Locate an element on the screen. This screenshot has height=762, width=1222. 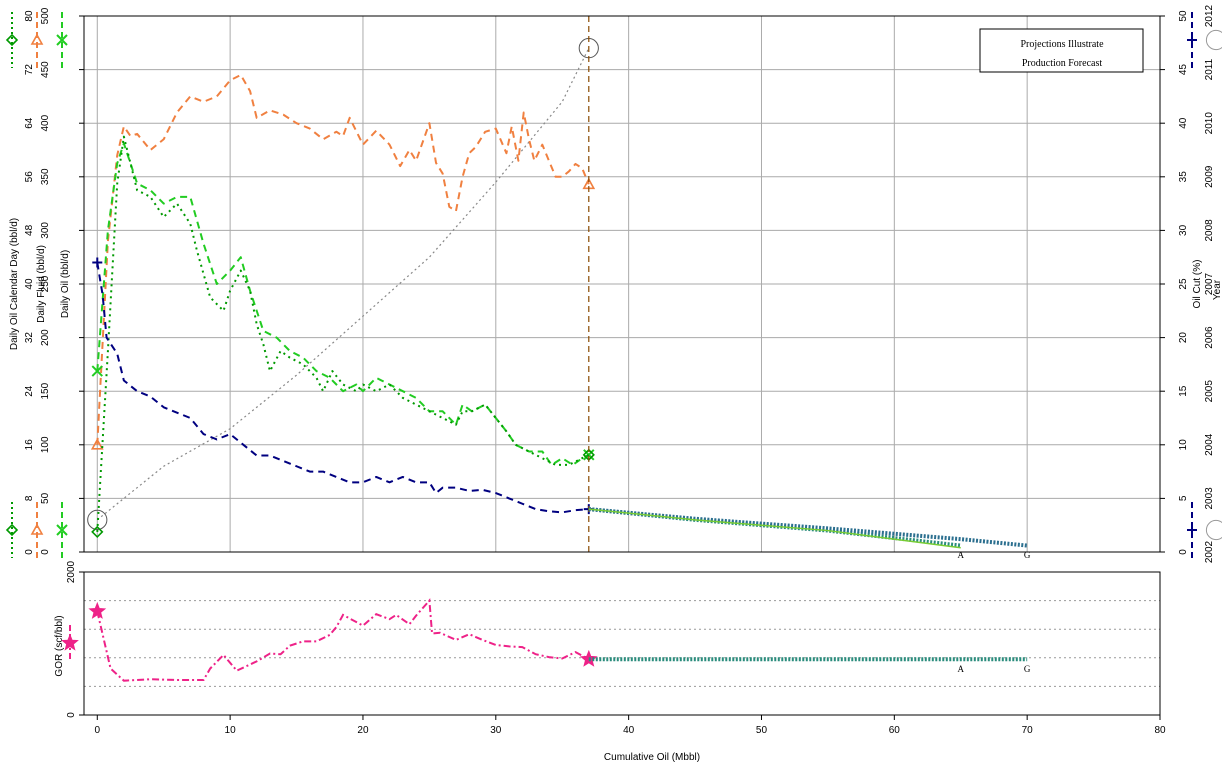
left-axis-2-tick: 350 is located at coordinates (45, 176).